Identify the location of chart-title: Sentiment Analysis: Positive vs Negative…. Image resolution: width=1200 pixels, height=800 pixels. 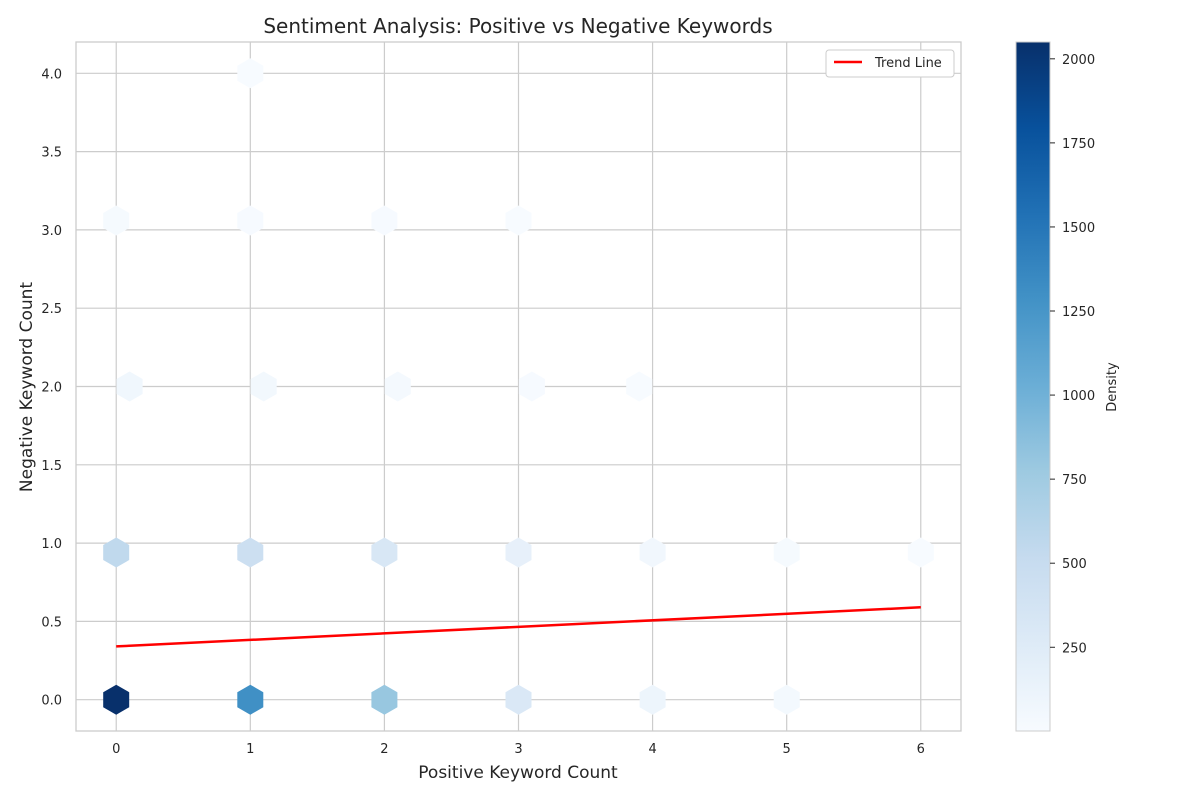
(517, 26).